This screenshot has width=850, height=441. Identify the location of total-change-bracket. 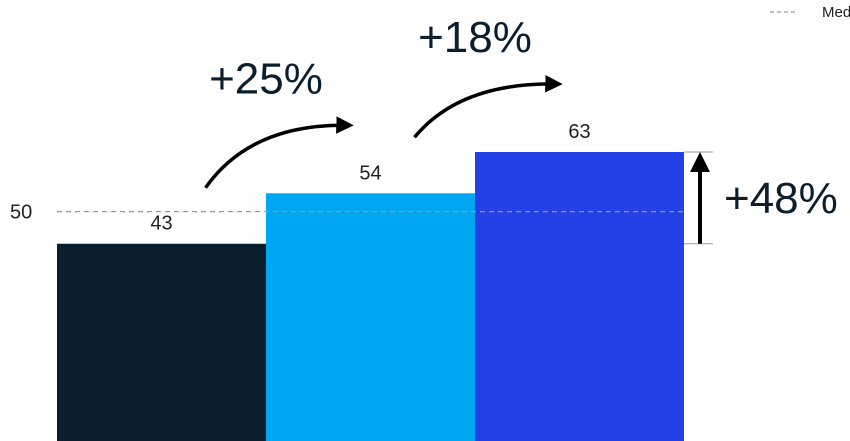
(698, 198).